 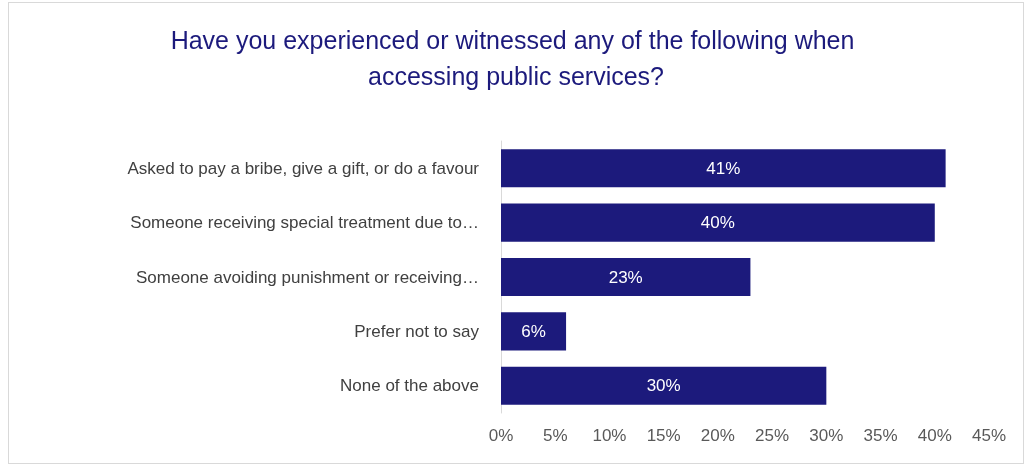 I want to click on x-tick-label: 20%, so click(x=717, y=435).